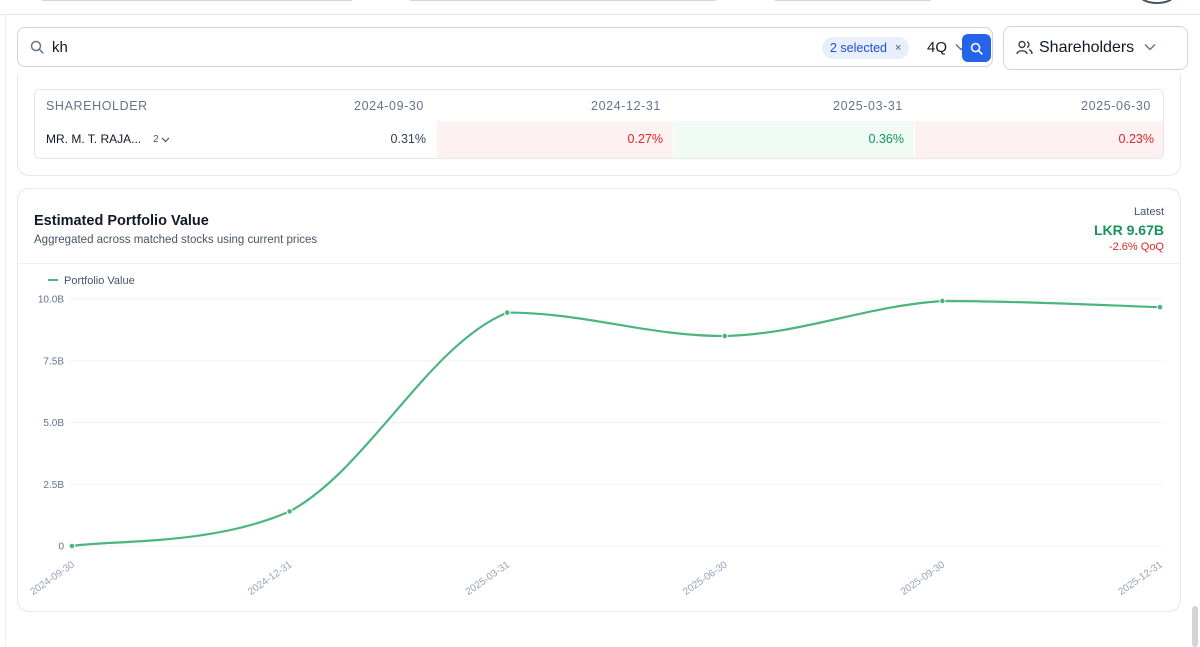  Describe the element at coordinates (599, 263) in the screenshot. I see `divider` at that location.